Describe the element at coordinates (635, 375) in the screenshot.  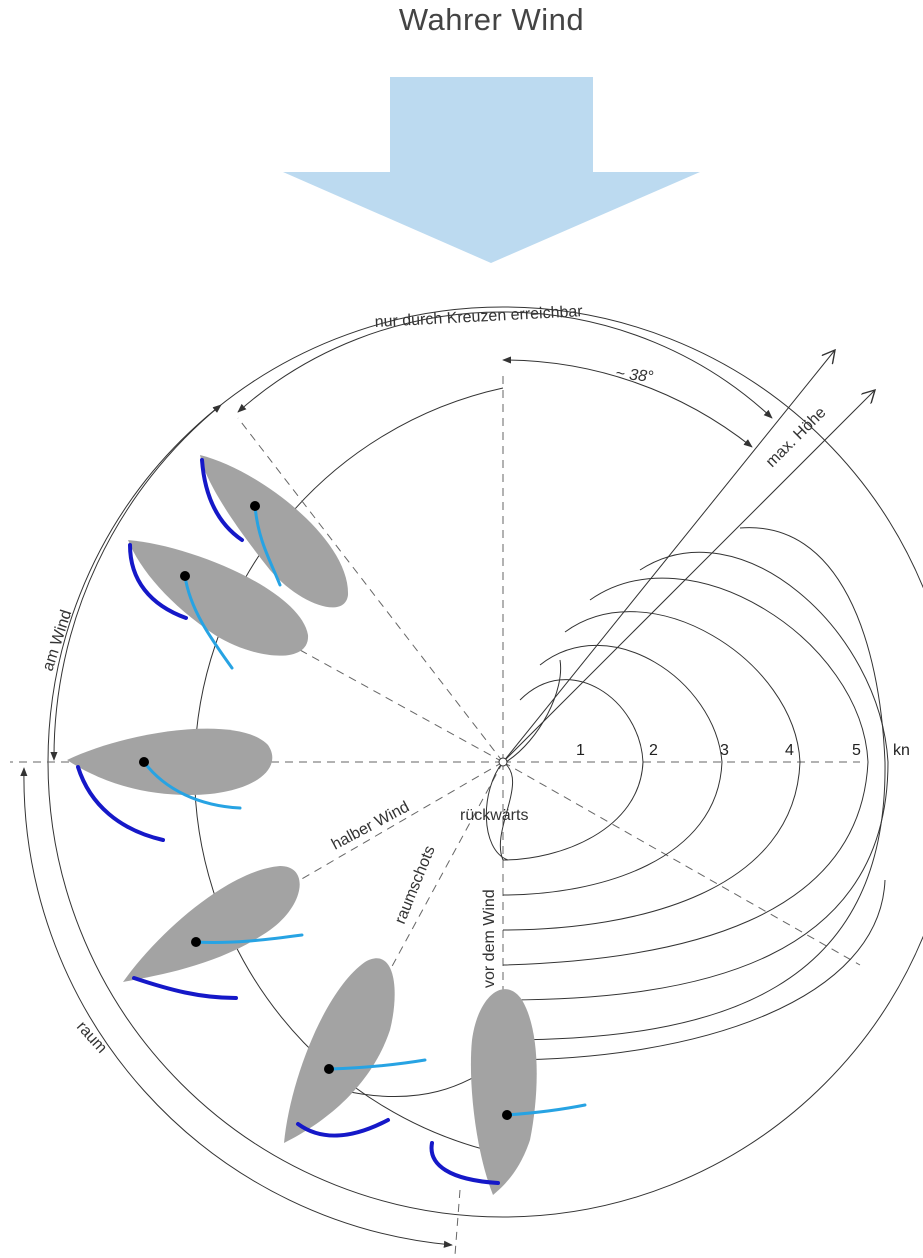
I see `angle-label: ~ 38°` at that location.